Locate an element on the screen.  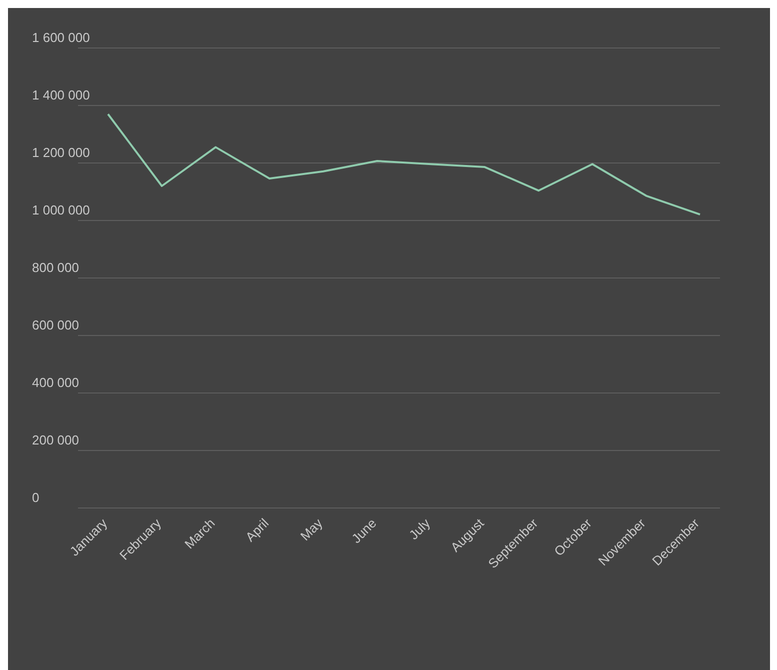
y-tick-label: 0 is located at coordinates (36, 497).